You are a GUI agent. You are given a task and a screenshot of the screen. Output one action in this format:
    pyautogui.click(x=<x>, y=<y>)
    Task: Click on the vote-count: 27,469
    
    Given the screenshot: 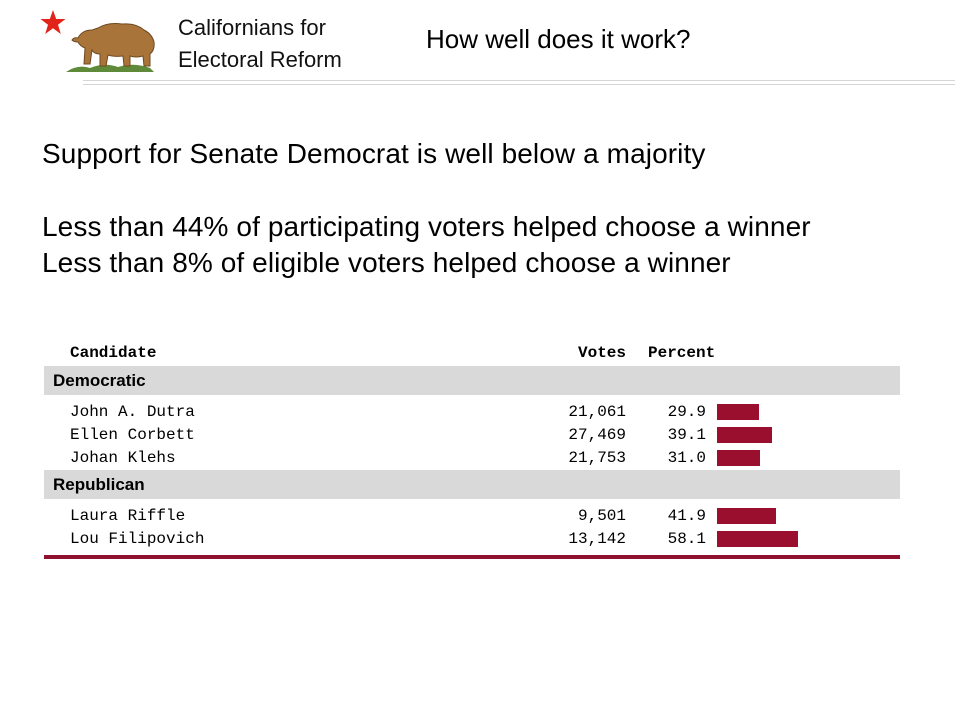 What is the action you would take?
    pyautogui.click(x=597, y=435)
    